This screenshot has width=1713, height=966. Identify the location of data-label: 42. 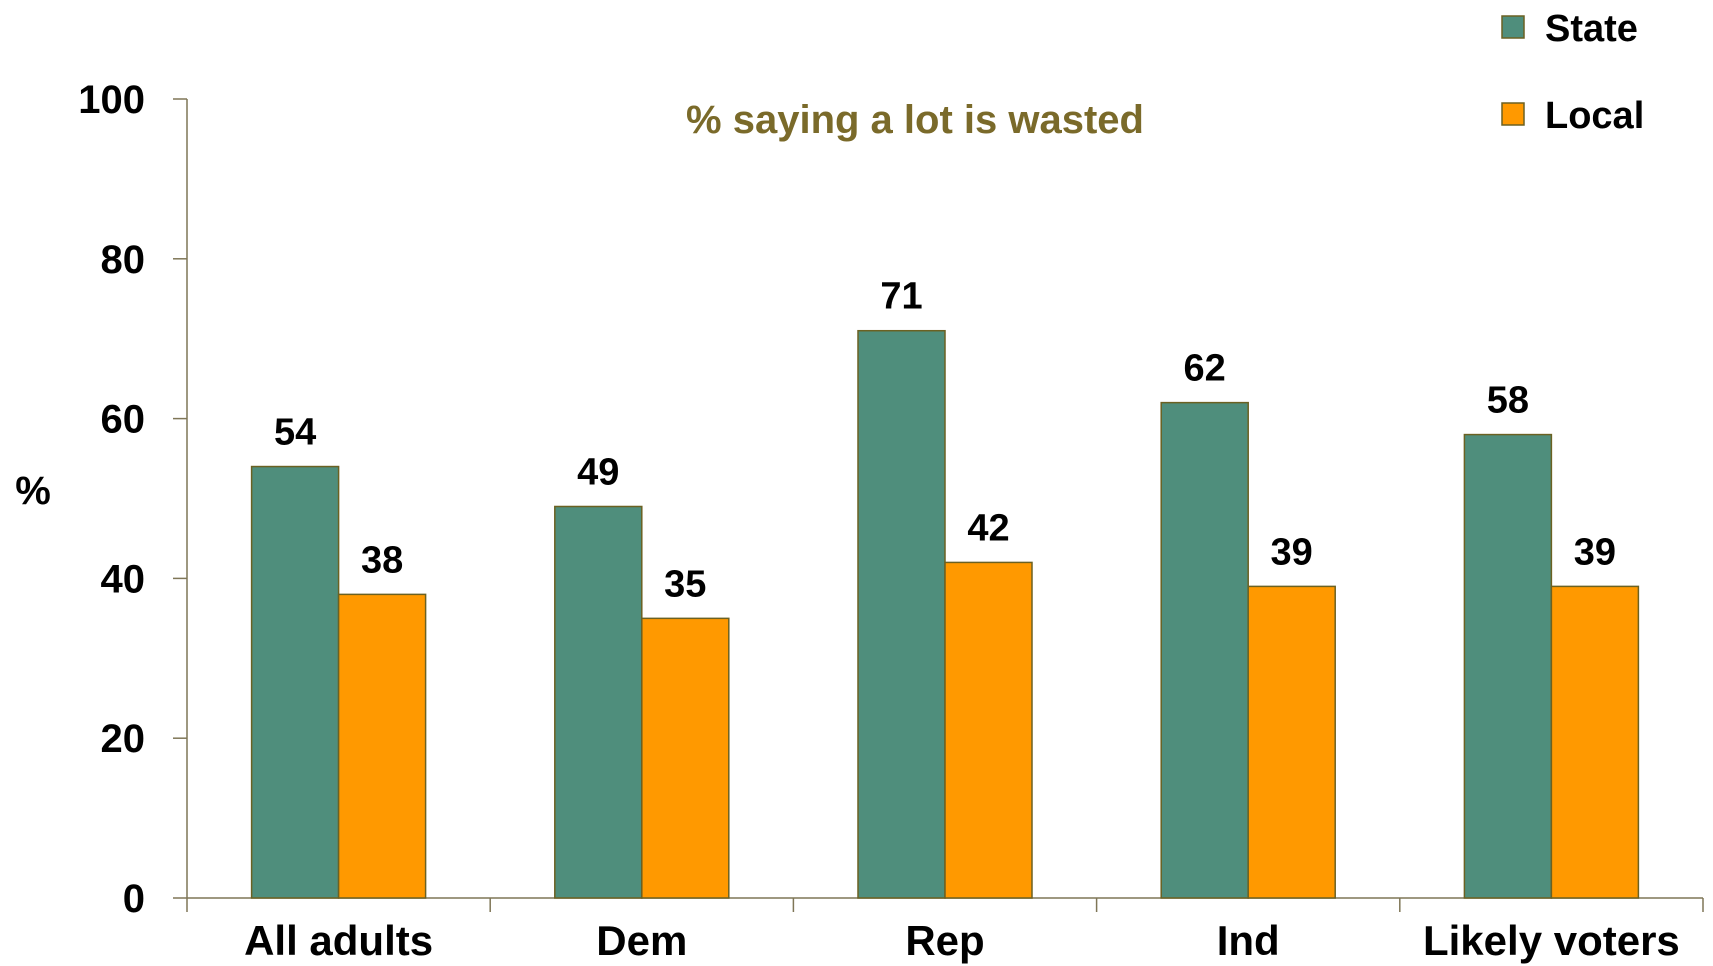
(988, 528).